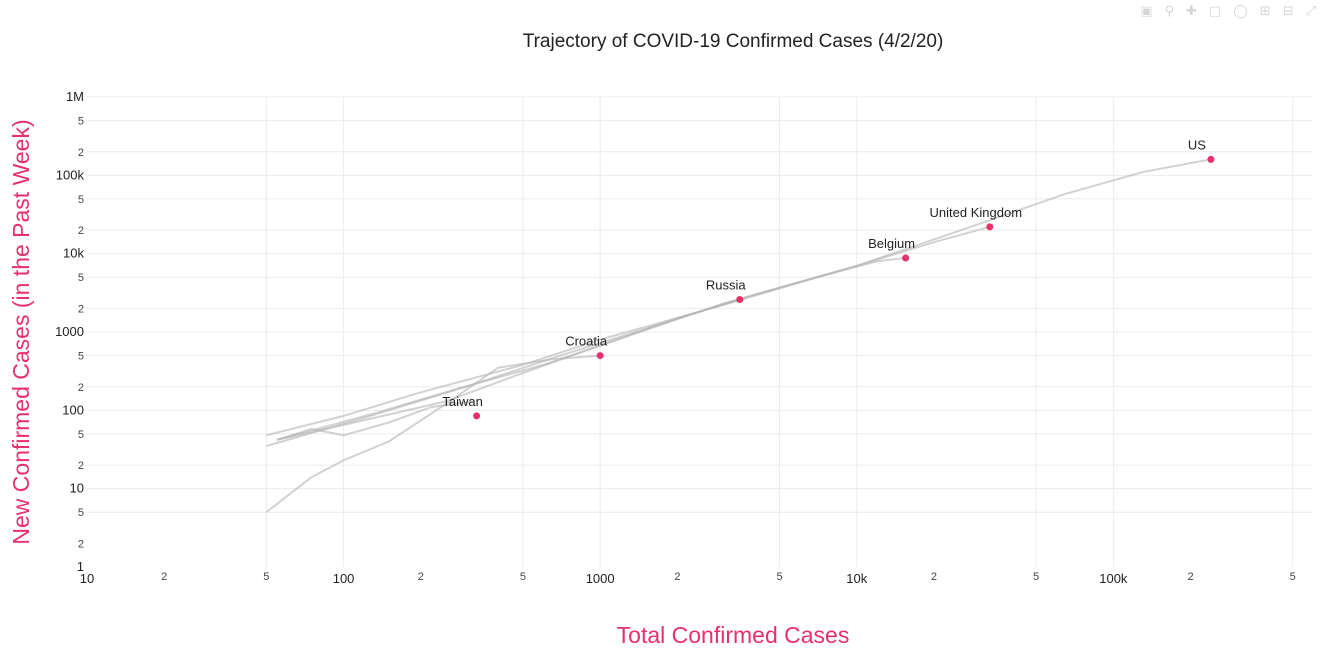 The height and width of the screenshot is (659, 1330). Describe the element at coordinates (73, 253) in the screenshot. I see `y-tick-label: 10k` at that location.